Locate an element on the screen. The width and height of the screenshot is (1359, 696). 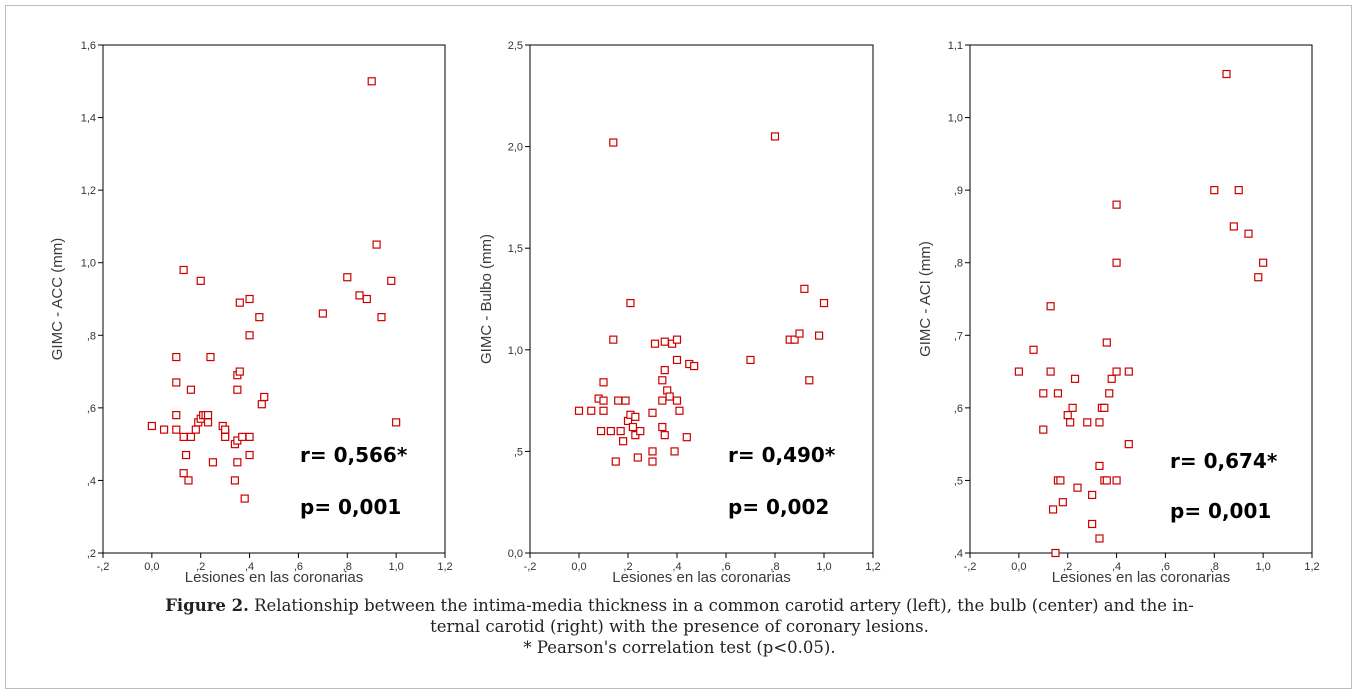
y-tick-label: ,7 is located at coordinates (958, 336).